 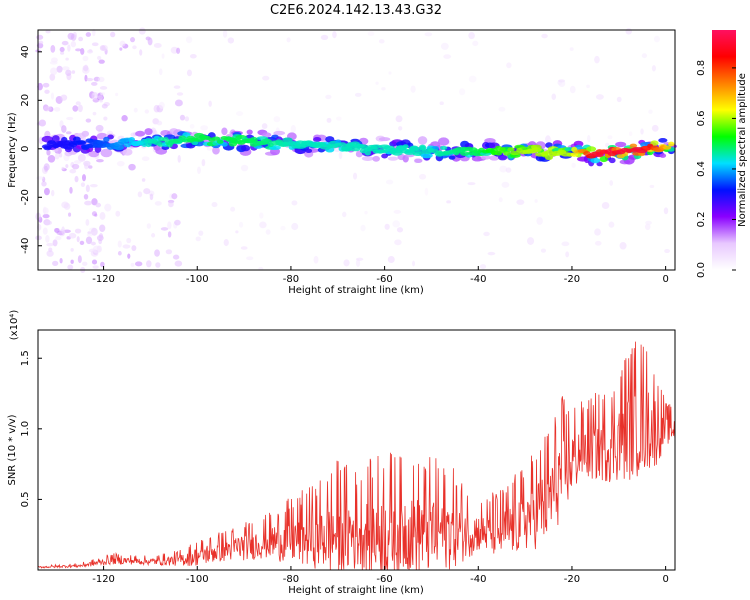 I want to click on spectrogram-y-tick-label: 0, so click(x=25, y=149).